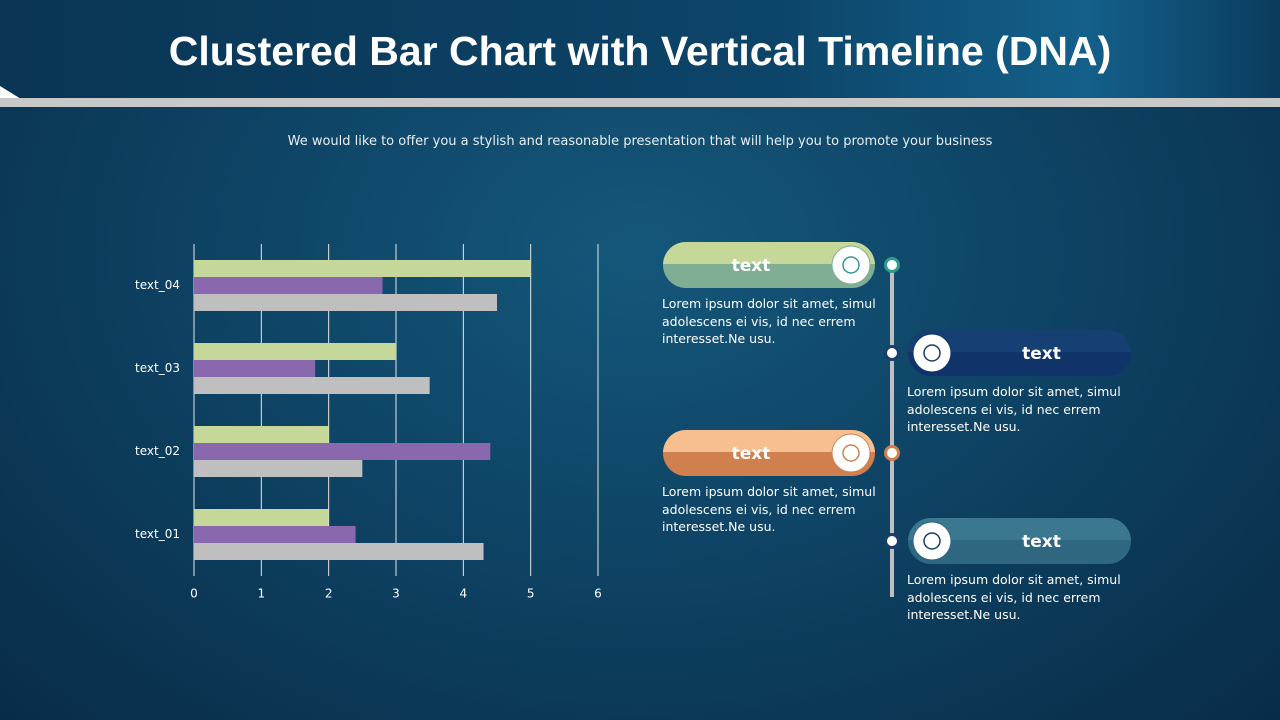 This screenshot has width=1280, height=720. Describe the element at coordinates (329, 594) in the screenshot. I see `x-tick-label: 2` at that location.